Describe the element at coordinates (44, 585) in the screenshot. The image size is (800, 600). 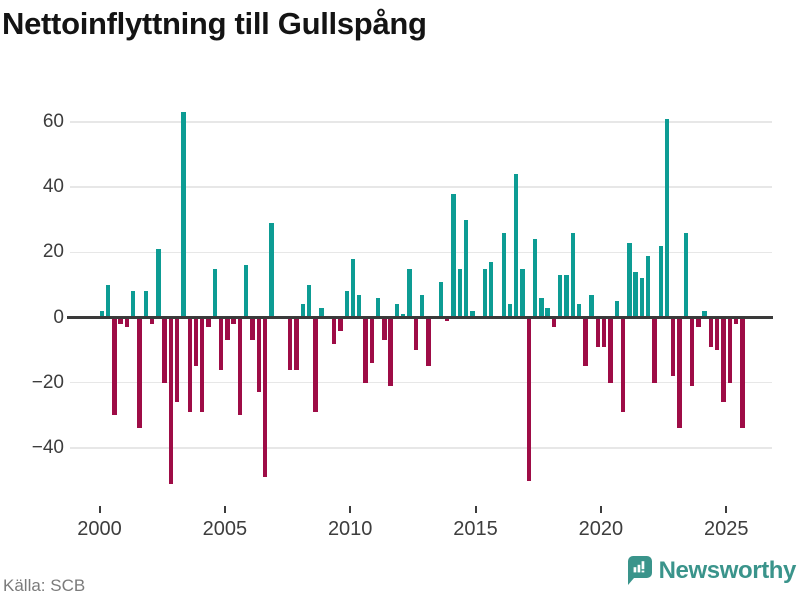
I see `source-label: Källa: SCB` at that location.